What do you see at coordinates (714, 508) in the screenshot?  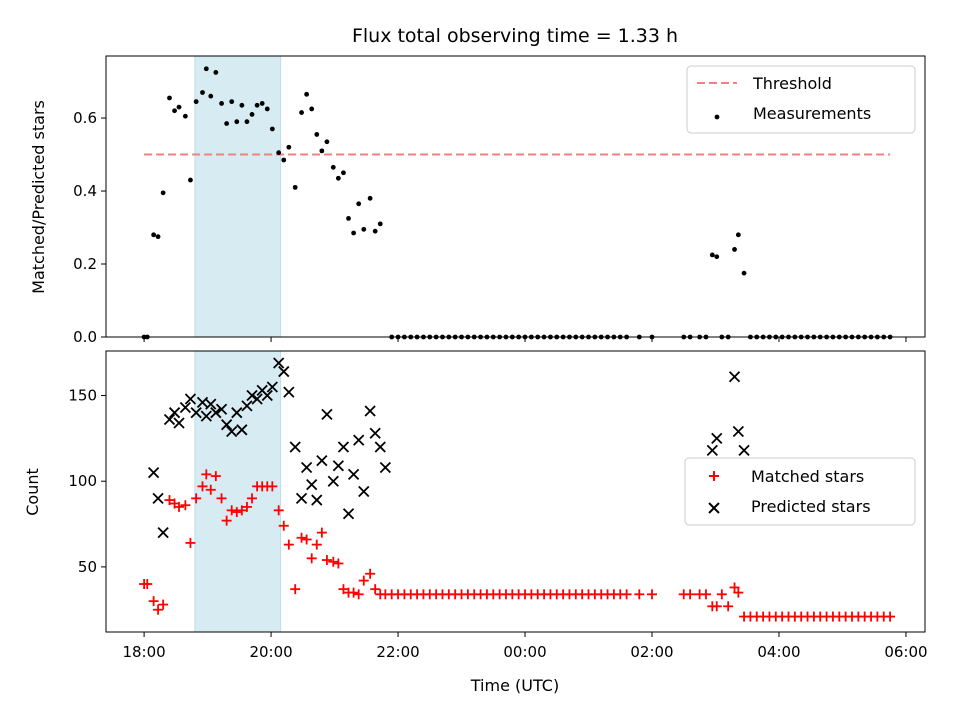 I see `legend-predicted-swatch` at bounding box center [714, 508].